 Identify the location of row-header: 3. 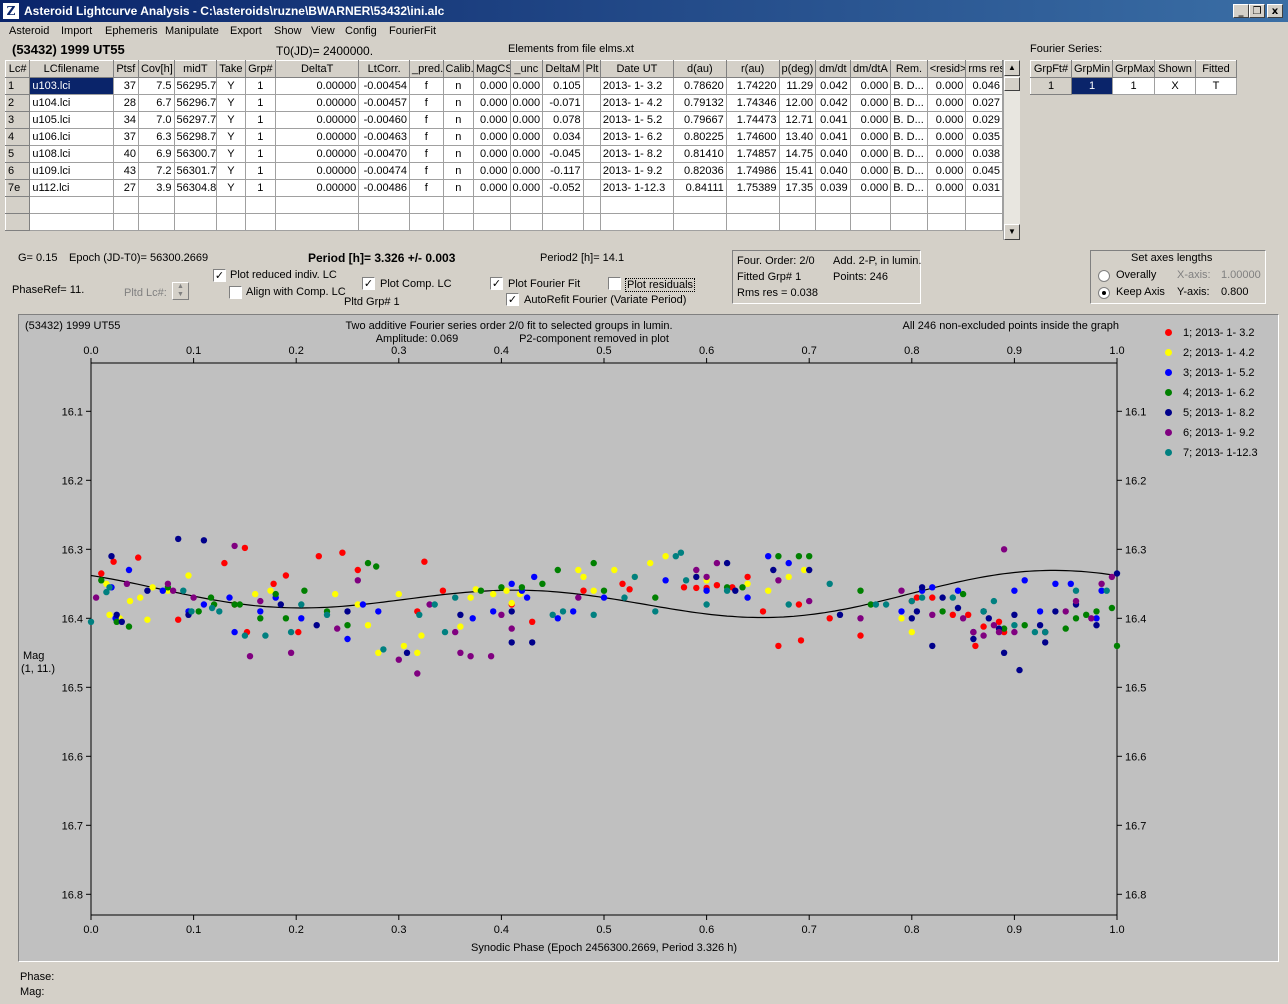
(17, 120).